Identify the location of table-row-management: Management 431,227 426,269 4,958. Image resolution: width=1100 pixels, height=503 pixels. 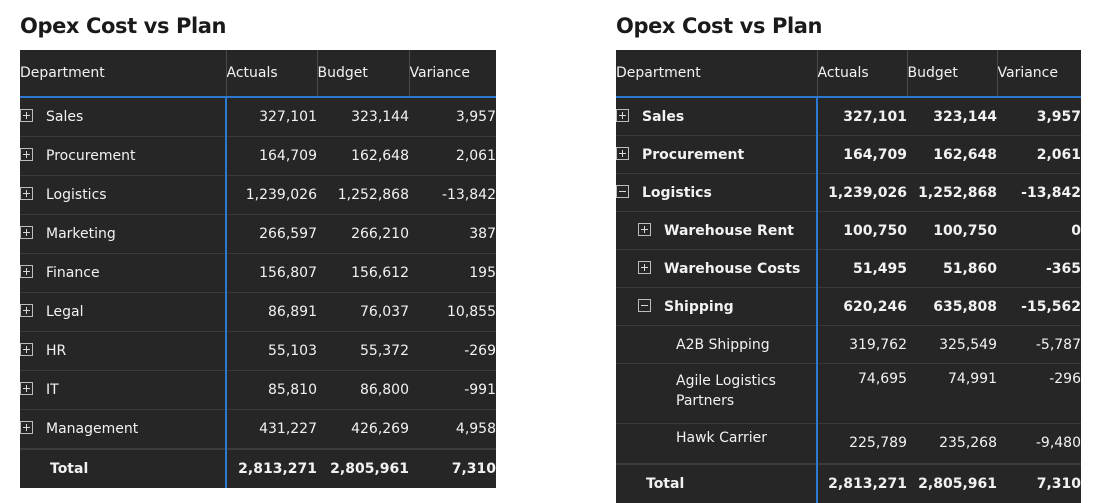
(258, 429).